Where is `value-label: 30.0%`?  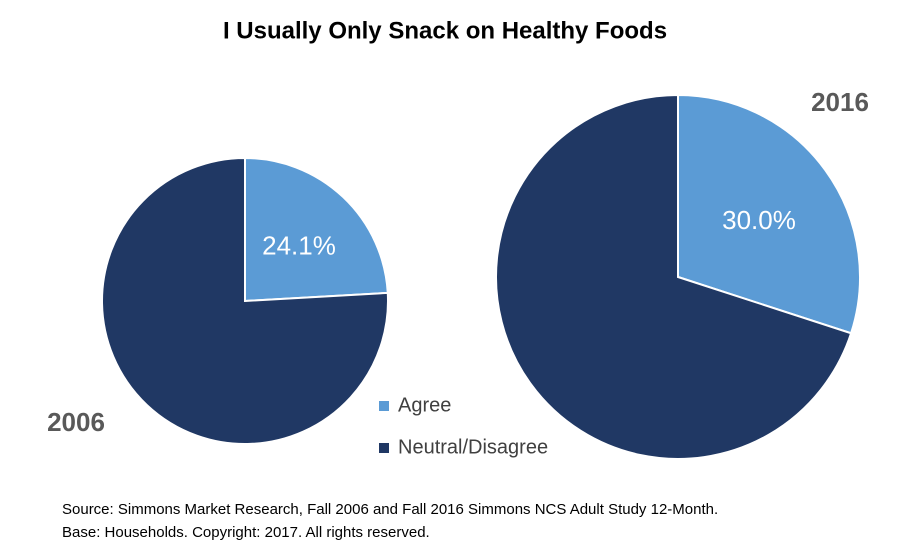 value-label: 30.0% is located at coordinates (759, 220).